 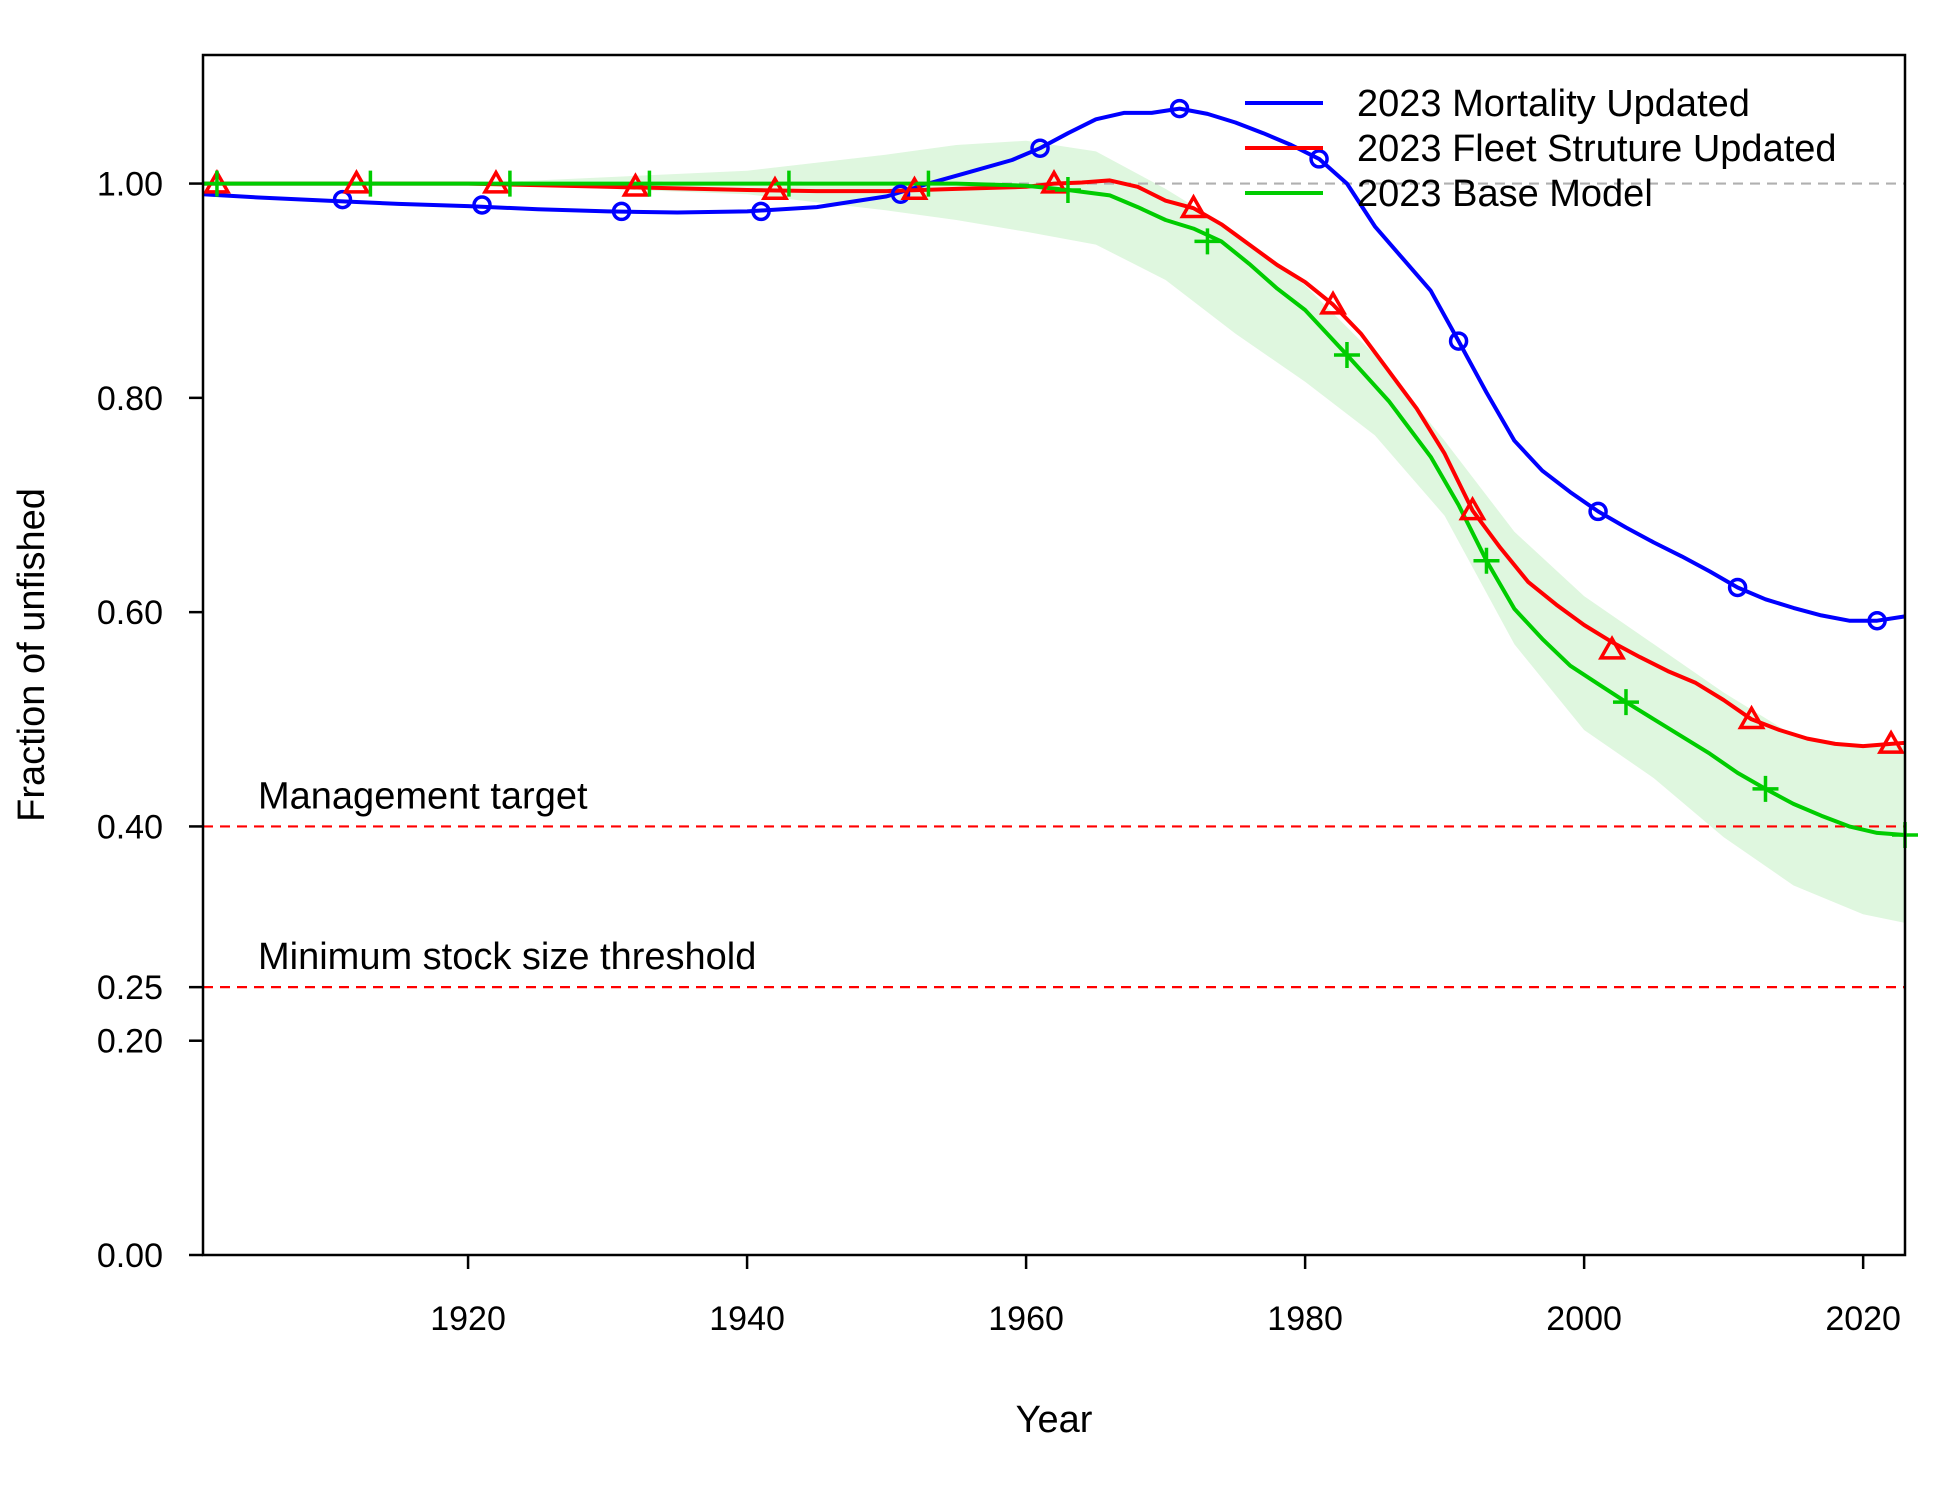 What do you see at coordinates (468, 1319) in the screenshot?
I see `x-tick-label-0: 1920` at bounding box center [468, 1319].